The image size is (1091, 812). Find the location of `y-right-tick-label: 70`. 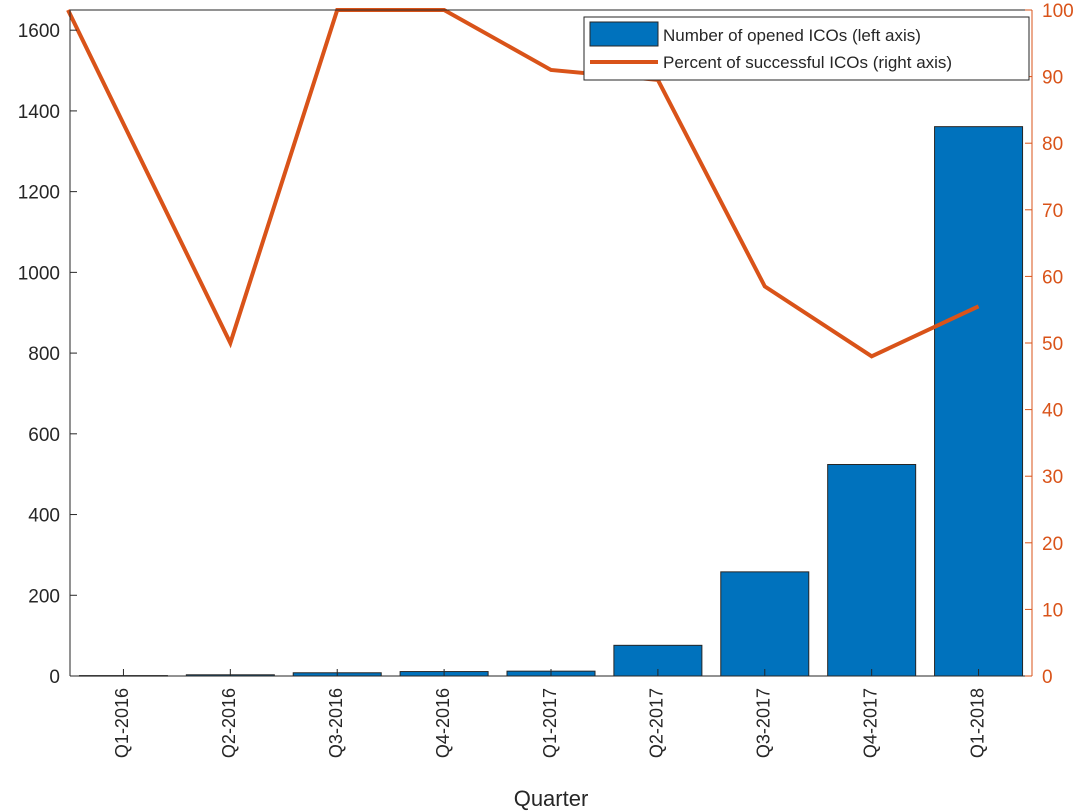

y-right-tick-label: 70 is located at coordinates (1052, 211).